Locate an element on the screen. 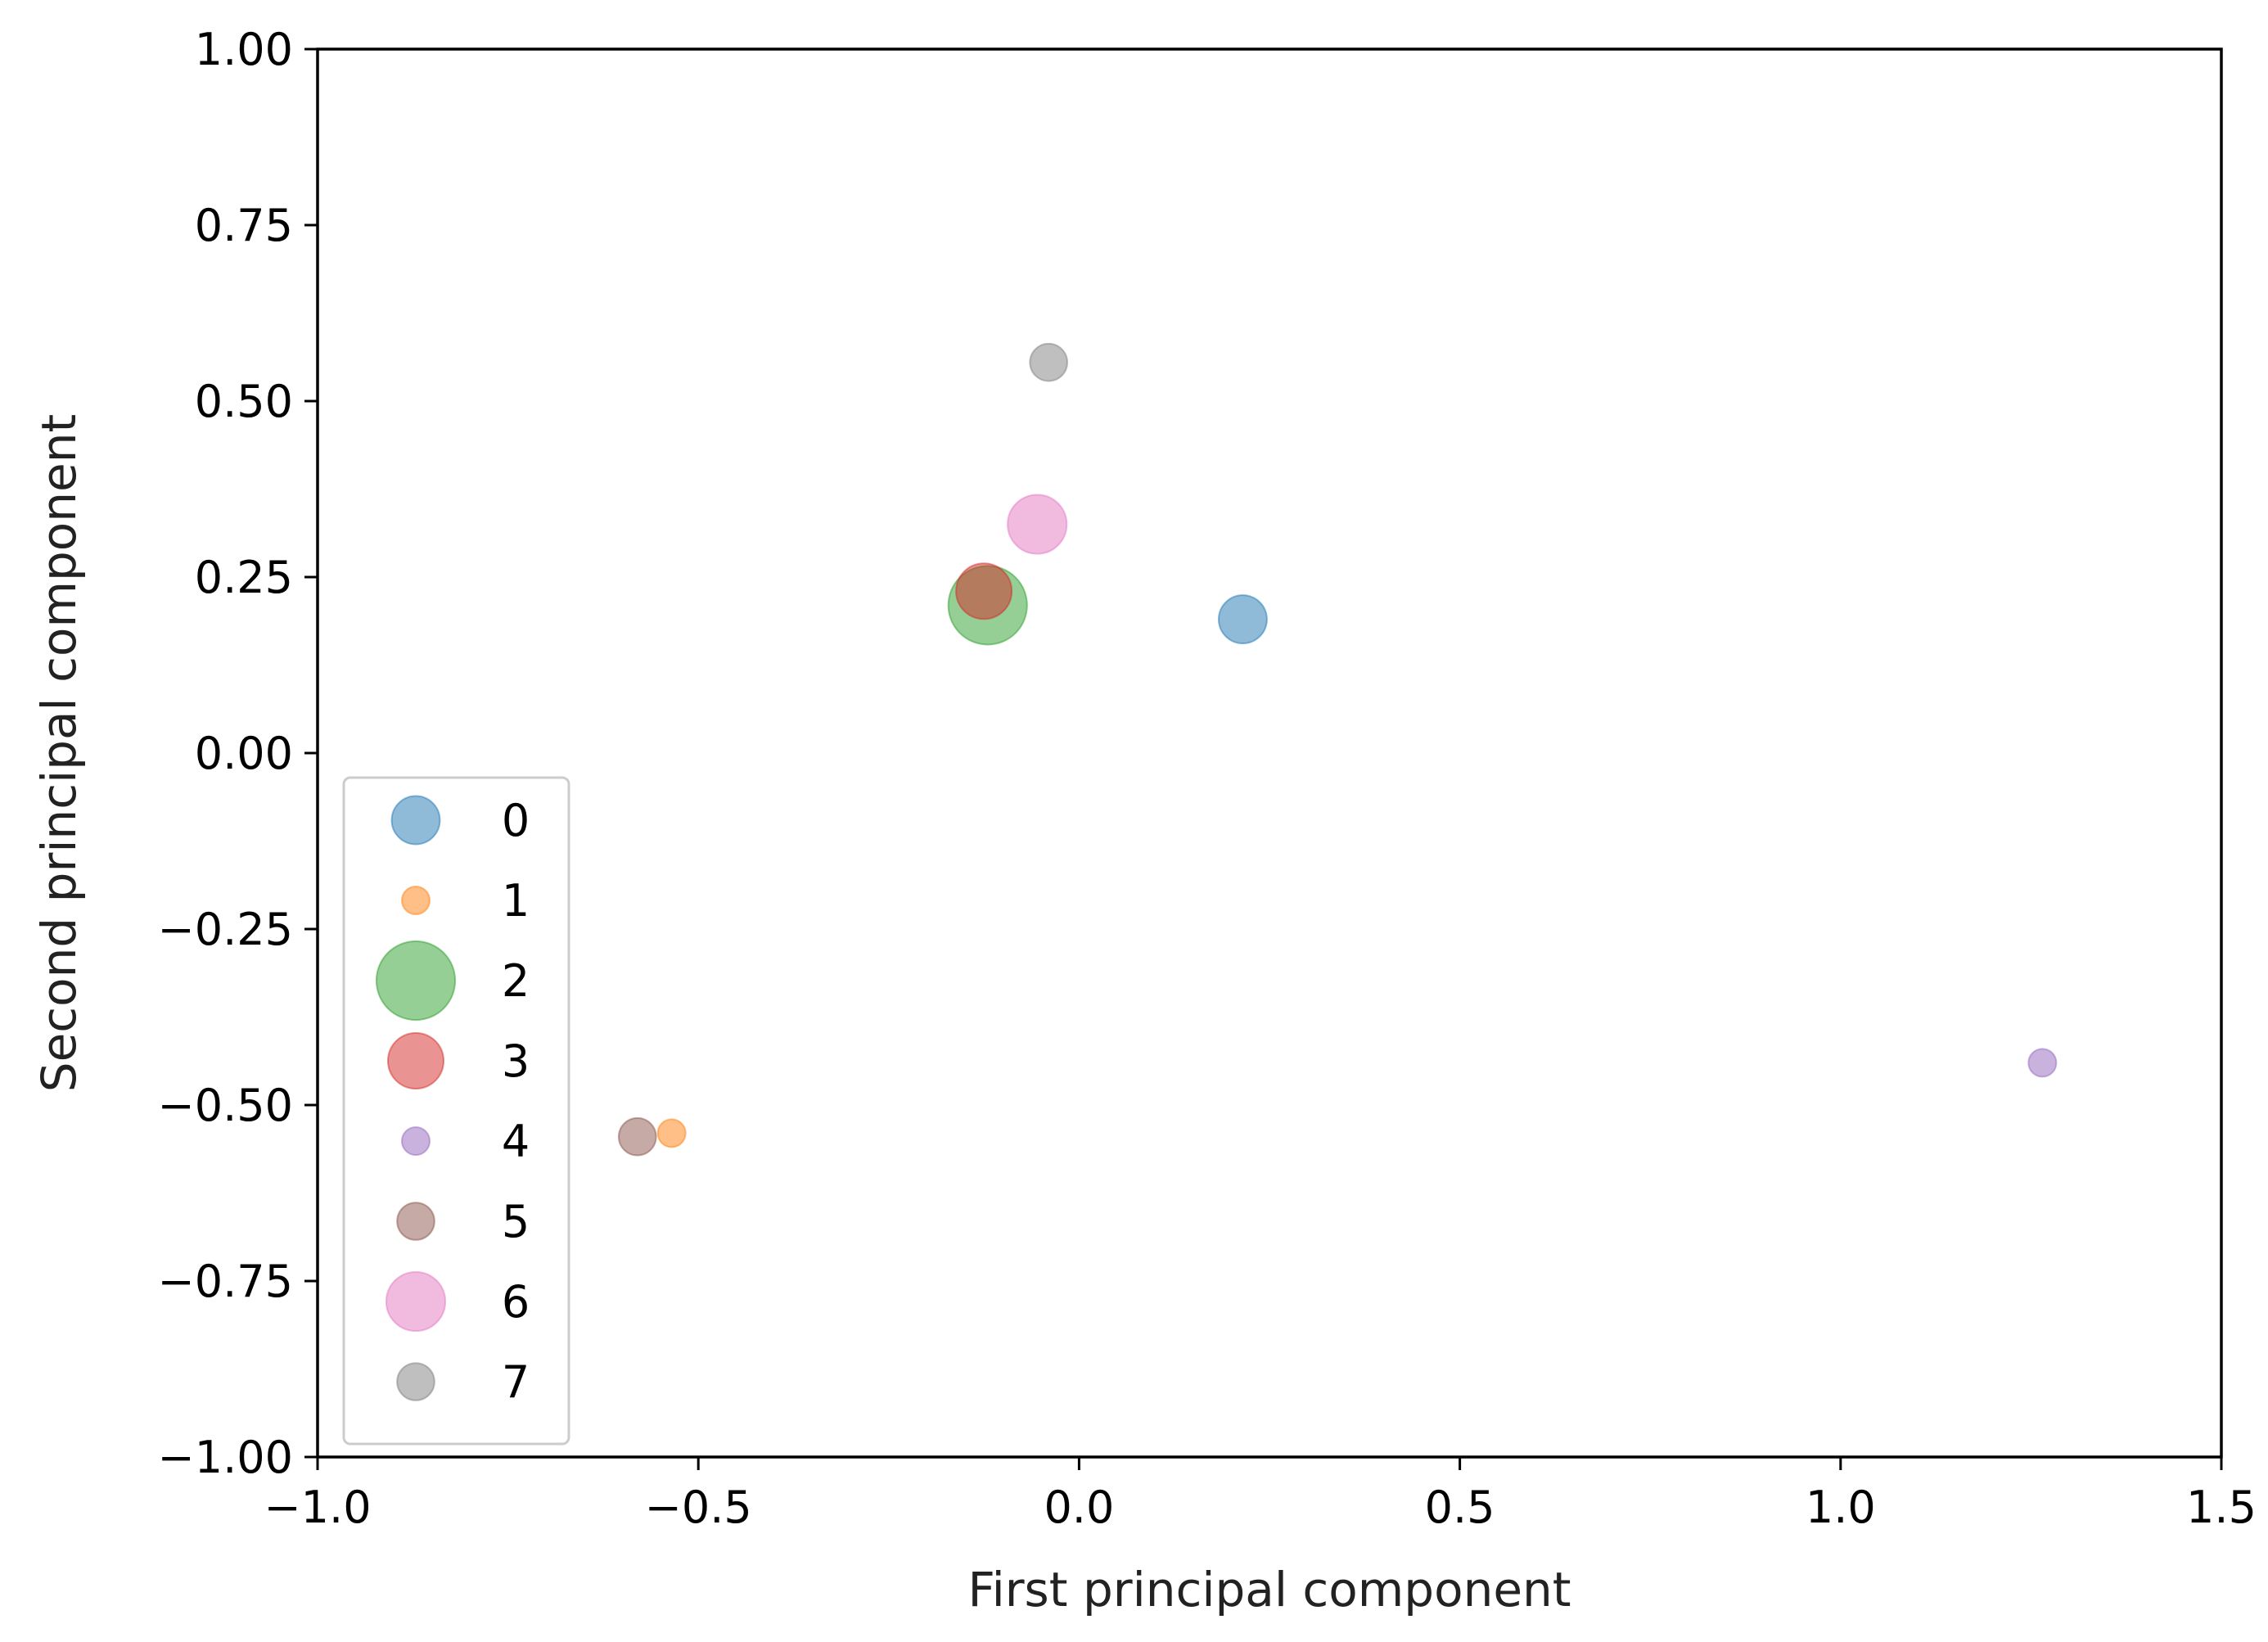 The height and width of the screenshot is (1642, 2268). x-tick-label: 1.5 is located at coordinates (2221, 1507).